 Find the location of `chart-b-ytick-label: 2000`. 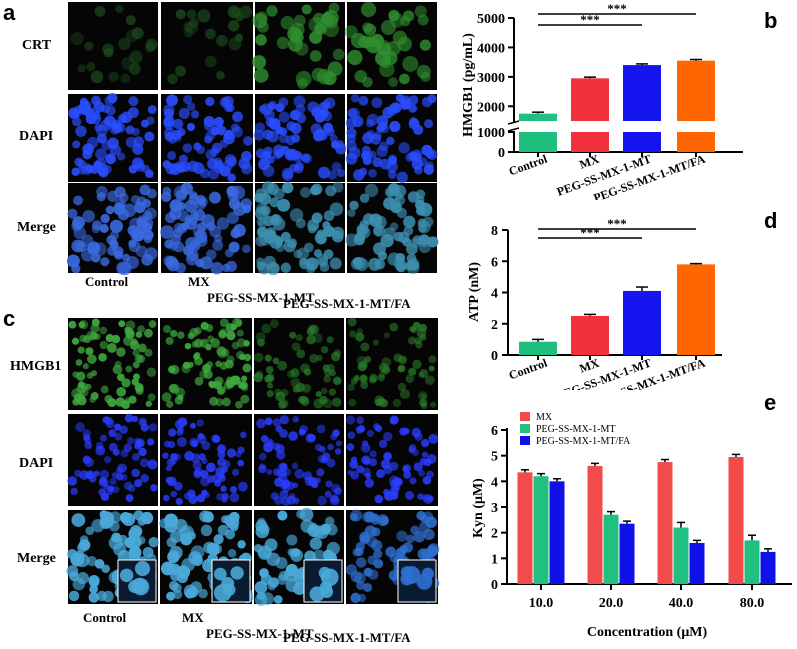

chart-b-ytick-label: 2000 is located at coordinates (491, 107).